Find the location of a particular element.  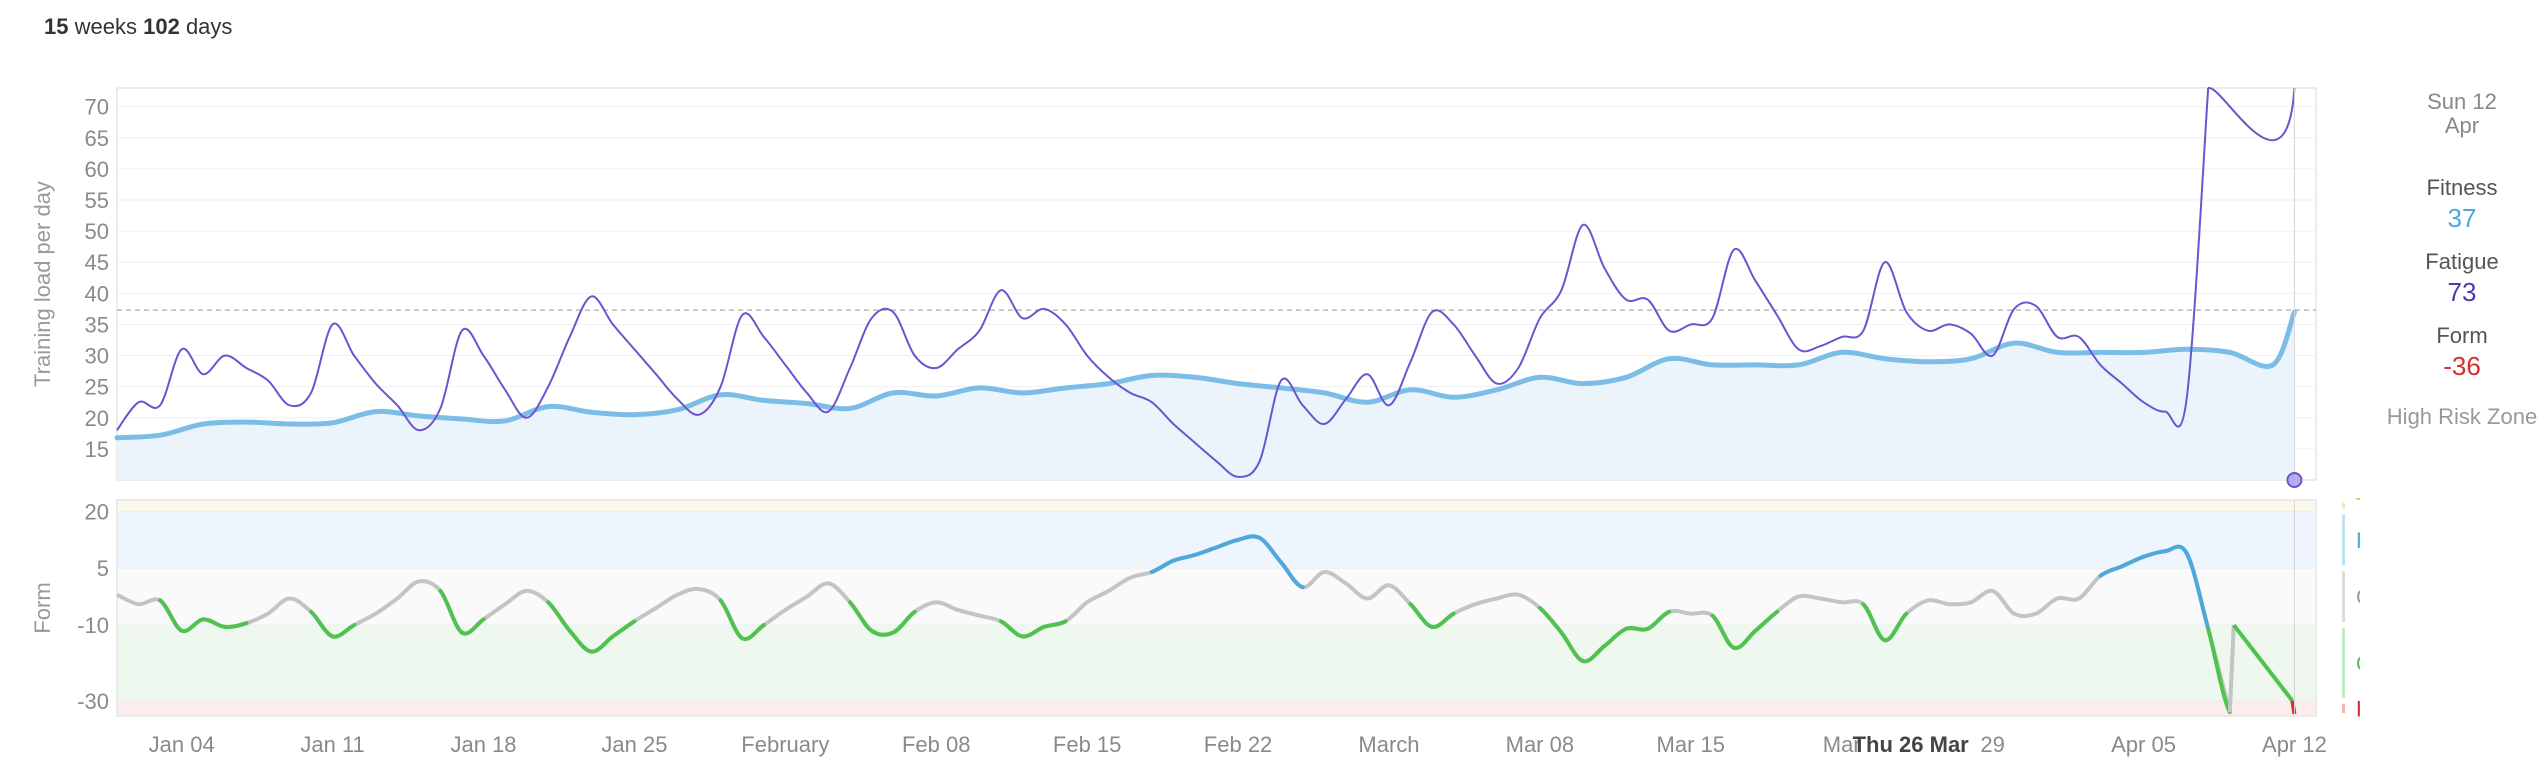

load-y-tick-label: 25 is located at coordinates (97, 387).